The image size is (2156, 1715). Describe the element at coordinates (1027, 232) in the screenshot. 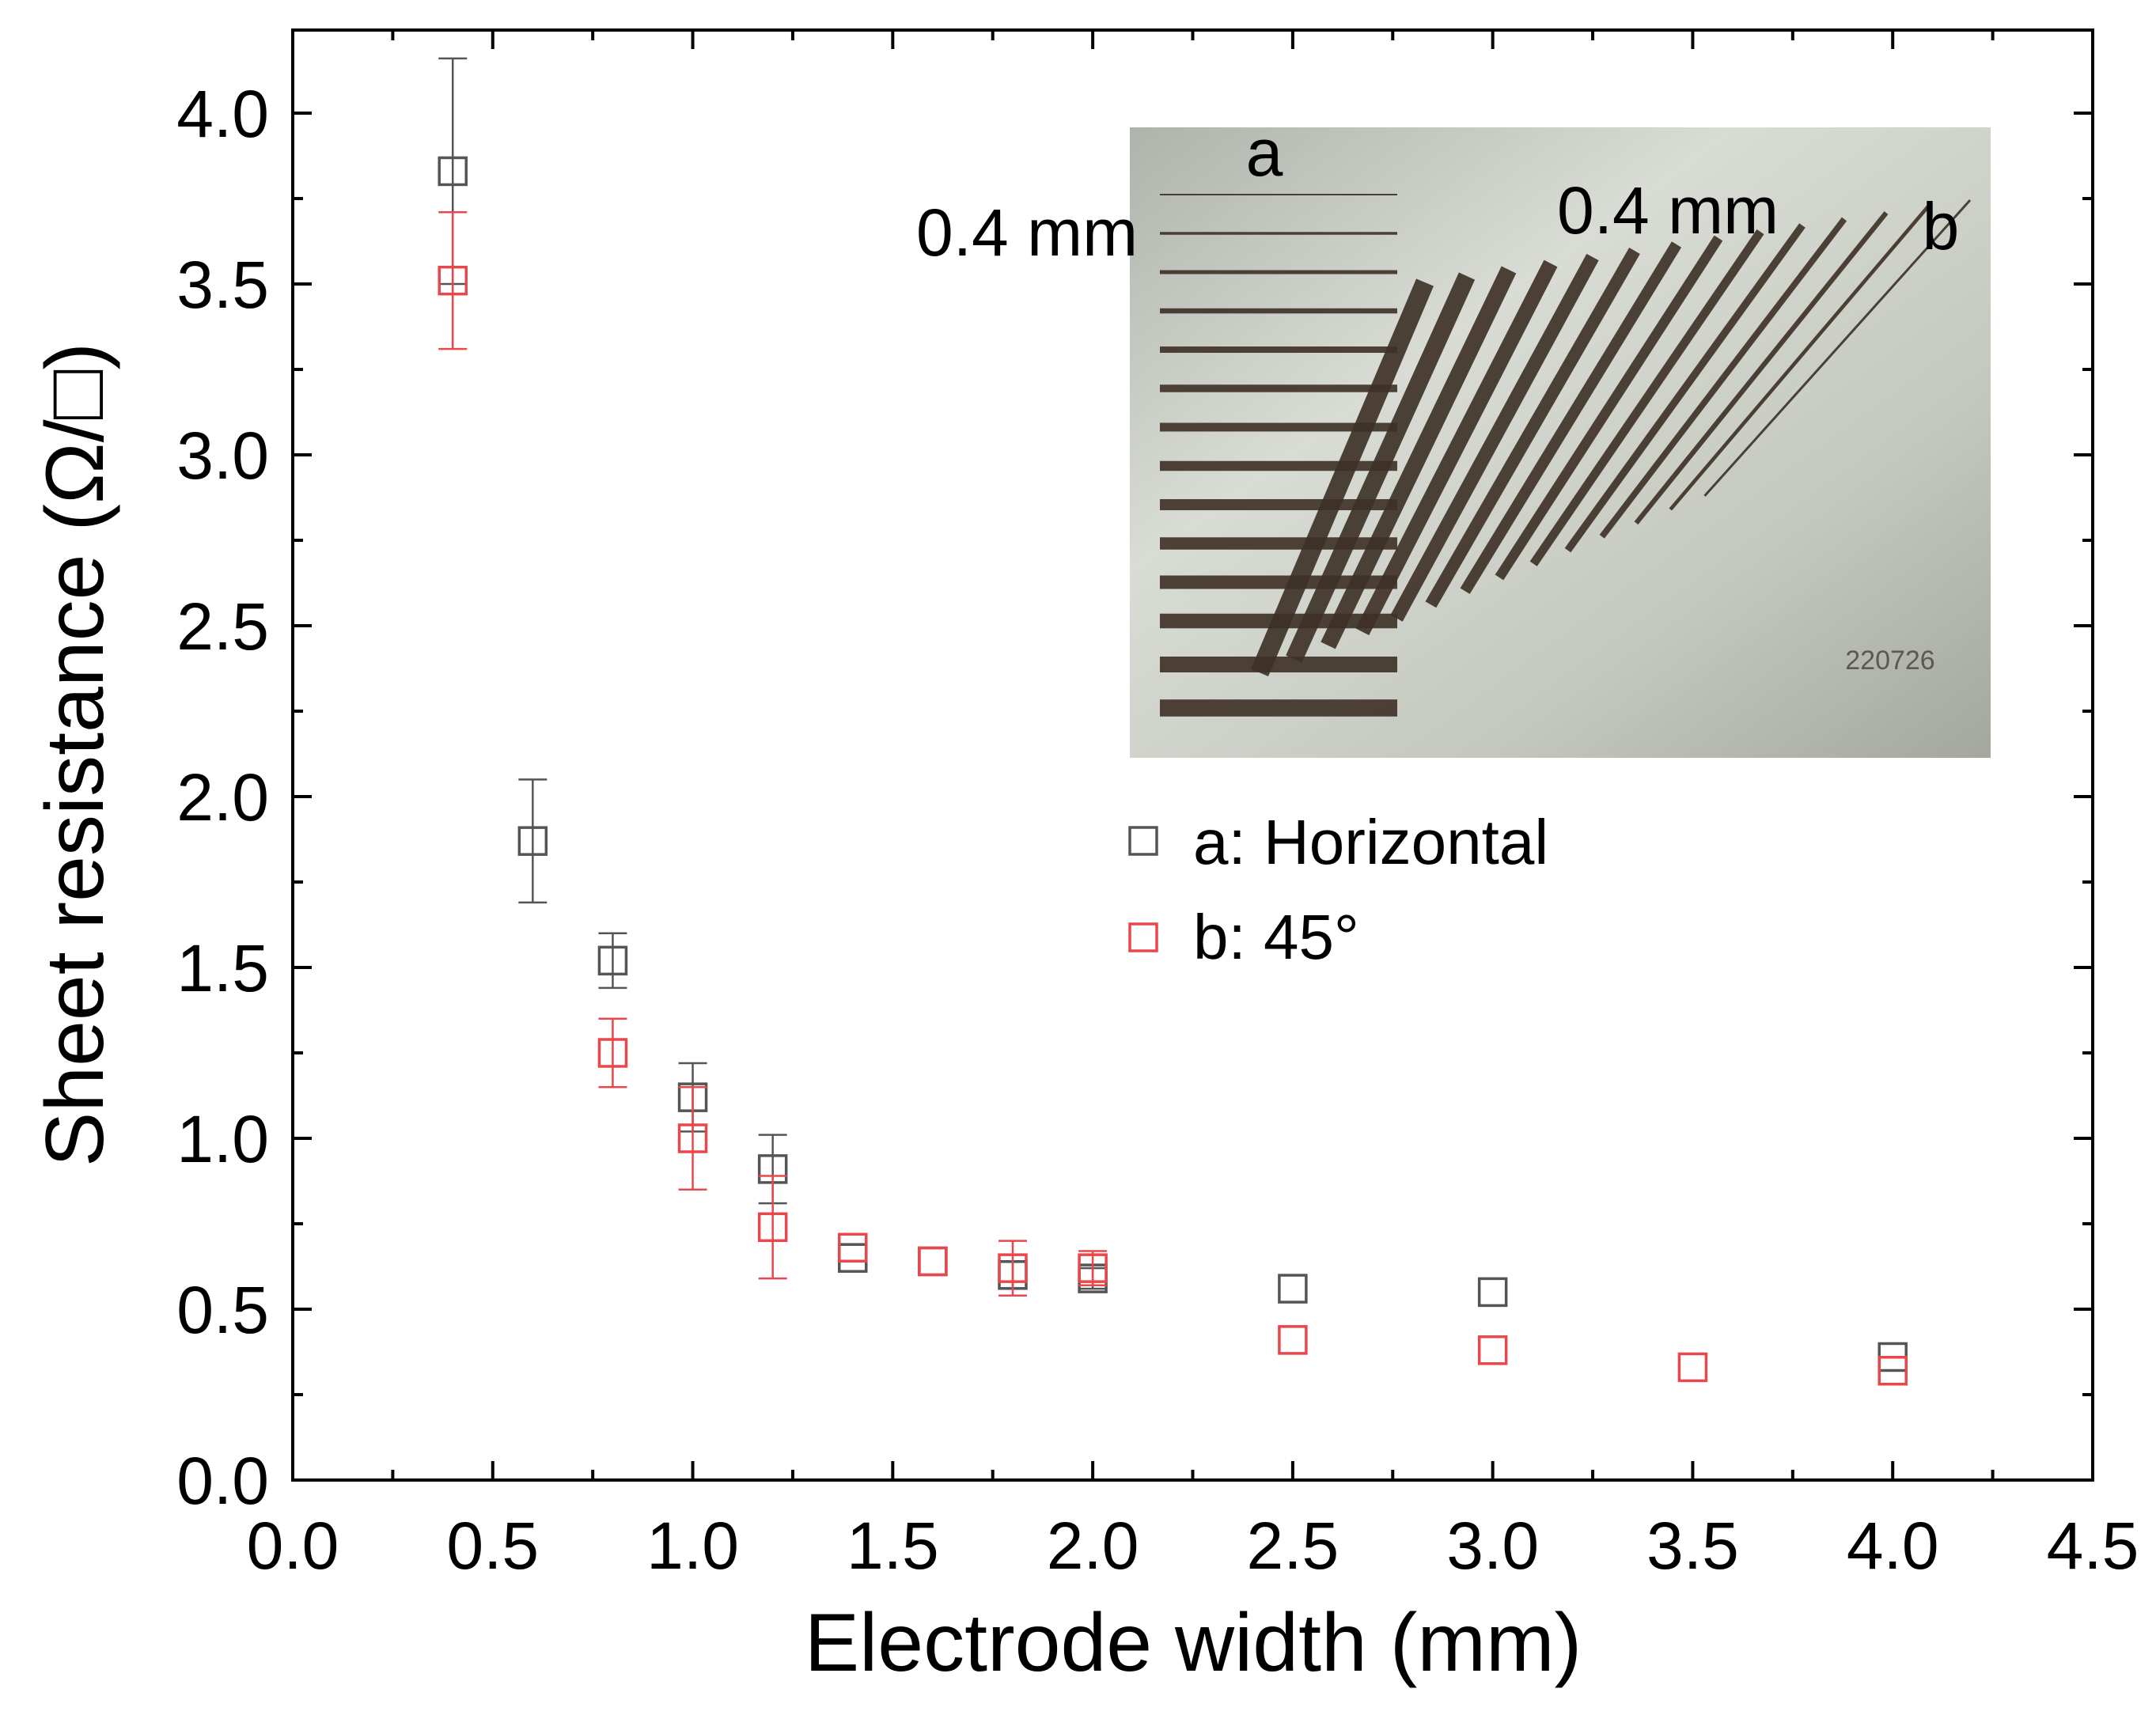

I see `inset-width-label-a: 0.4 mm` at that location.